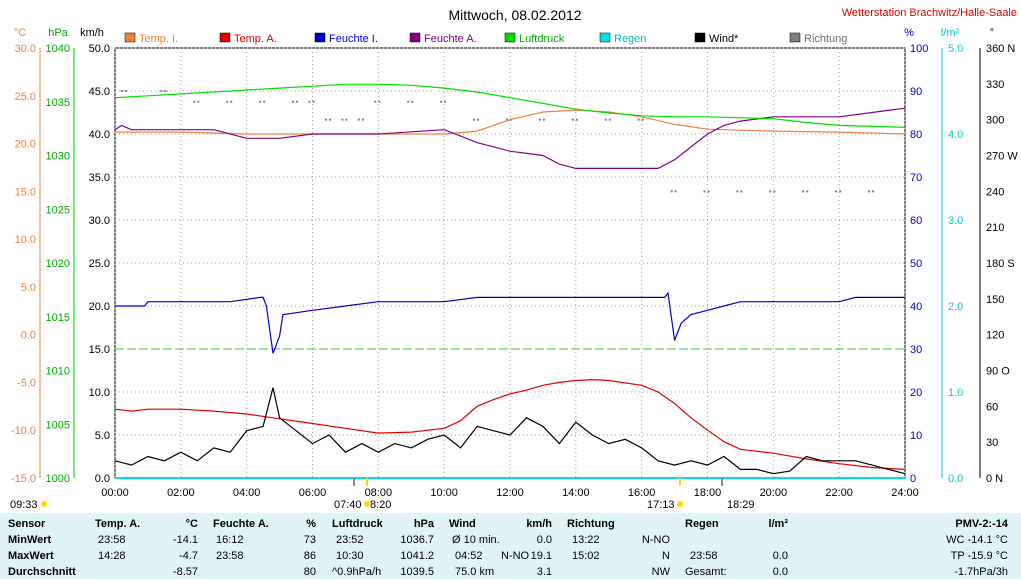 This screenshot has width=1021, height=580. I want to click on stats-header-temp-unit: °C, so click(191, 524).